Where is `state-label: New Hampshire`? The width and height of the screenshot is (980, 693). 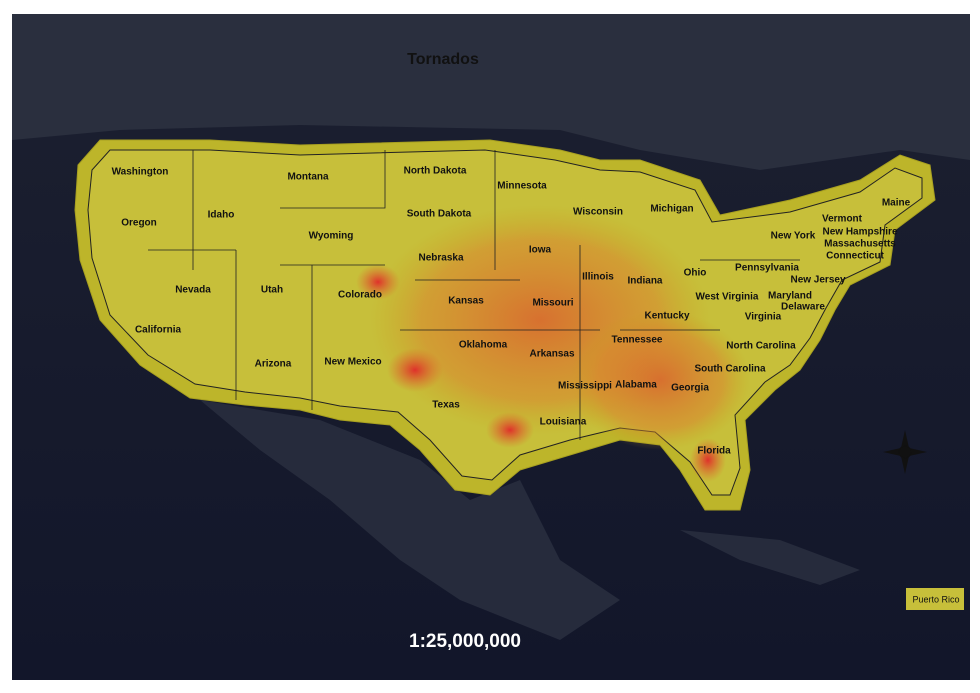 state-label: New Hampshire is located at coordinates (859, 232).